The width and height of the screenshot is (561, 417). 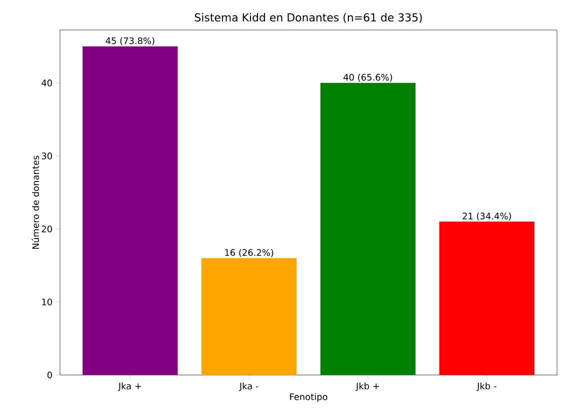 I want to click on y-tick-label: 40, so click(x=47, y=83).